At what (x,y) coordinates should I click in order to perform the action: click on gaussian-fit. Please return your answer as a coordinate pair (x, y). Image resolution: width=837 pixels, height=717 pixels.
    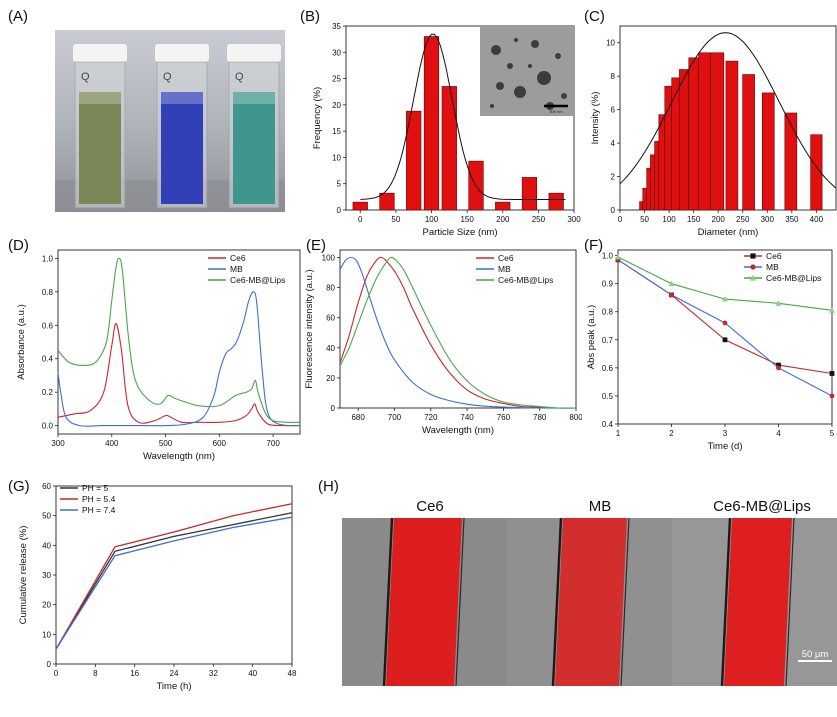
    Looking at the image, I should click on (728, 110).